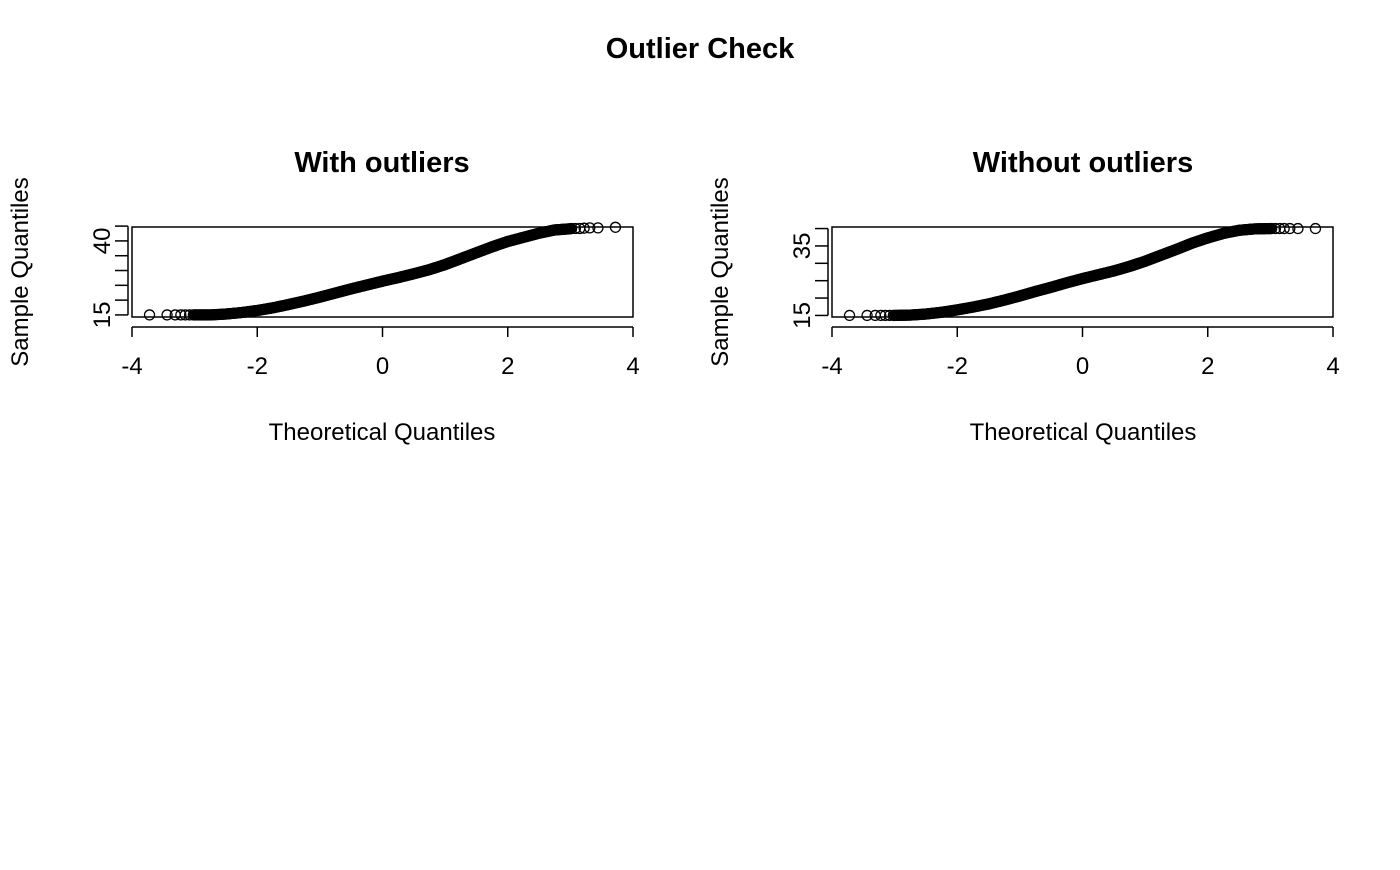 The width and height of the screenshot is (1400, 870). Describe the element at coordinates (700, 49) in the screenshot. I see `figure-title: Outlier Check` at that location.